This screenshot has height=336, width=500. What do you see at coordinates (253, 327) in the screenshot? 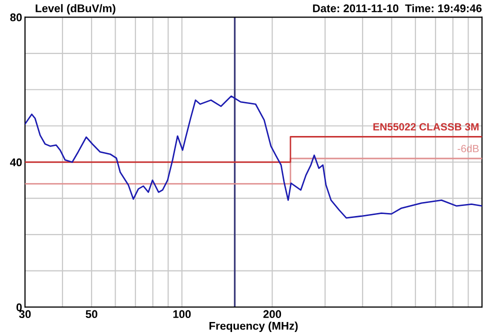
I see `x-axis-title: Frequency (MHz)` at bounding box center [253, 327].